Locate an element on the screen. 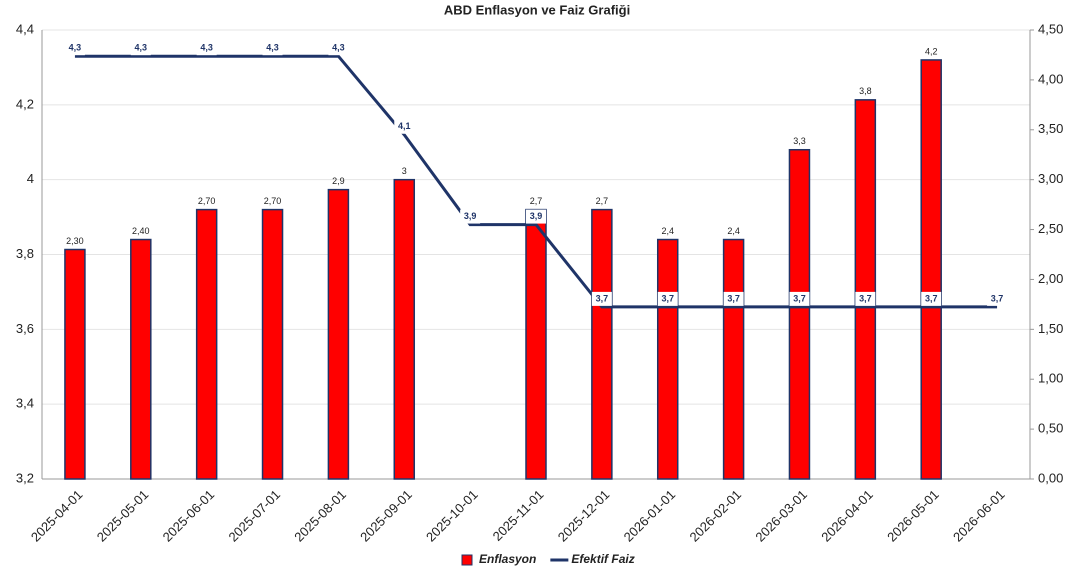  x-tick-label: 2025-04-01 is located at coordinates (57, 516).